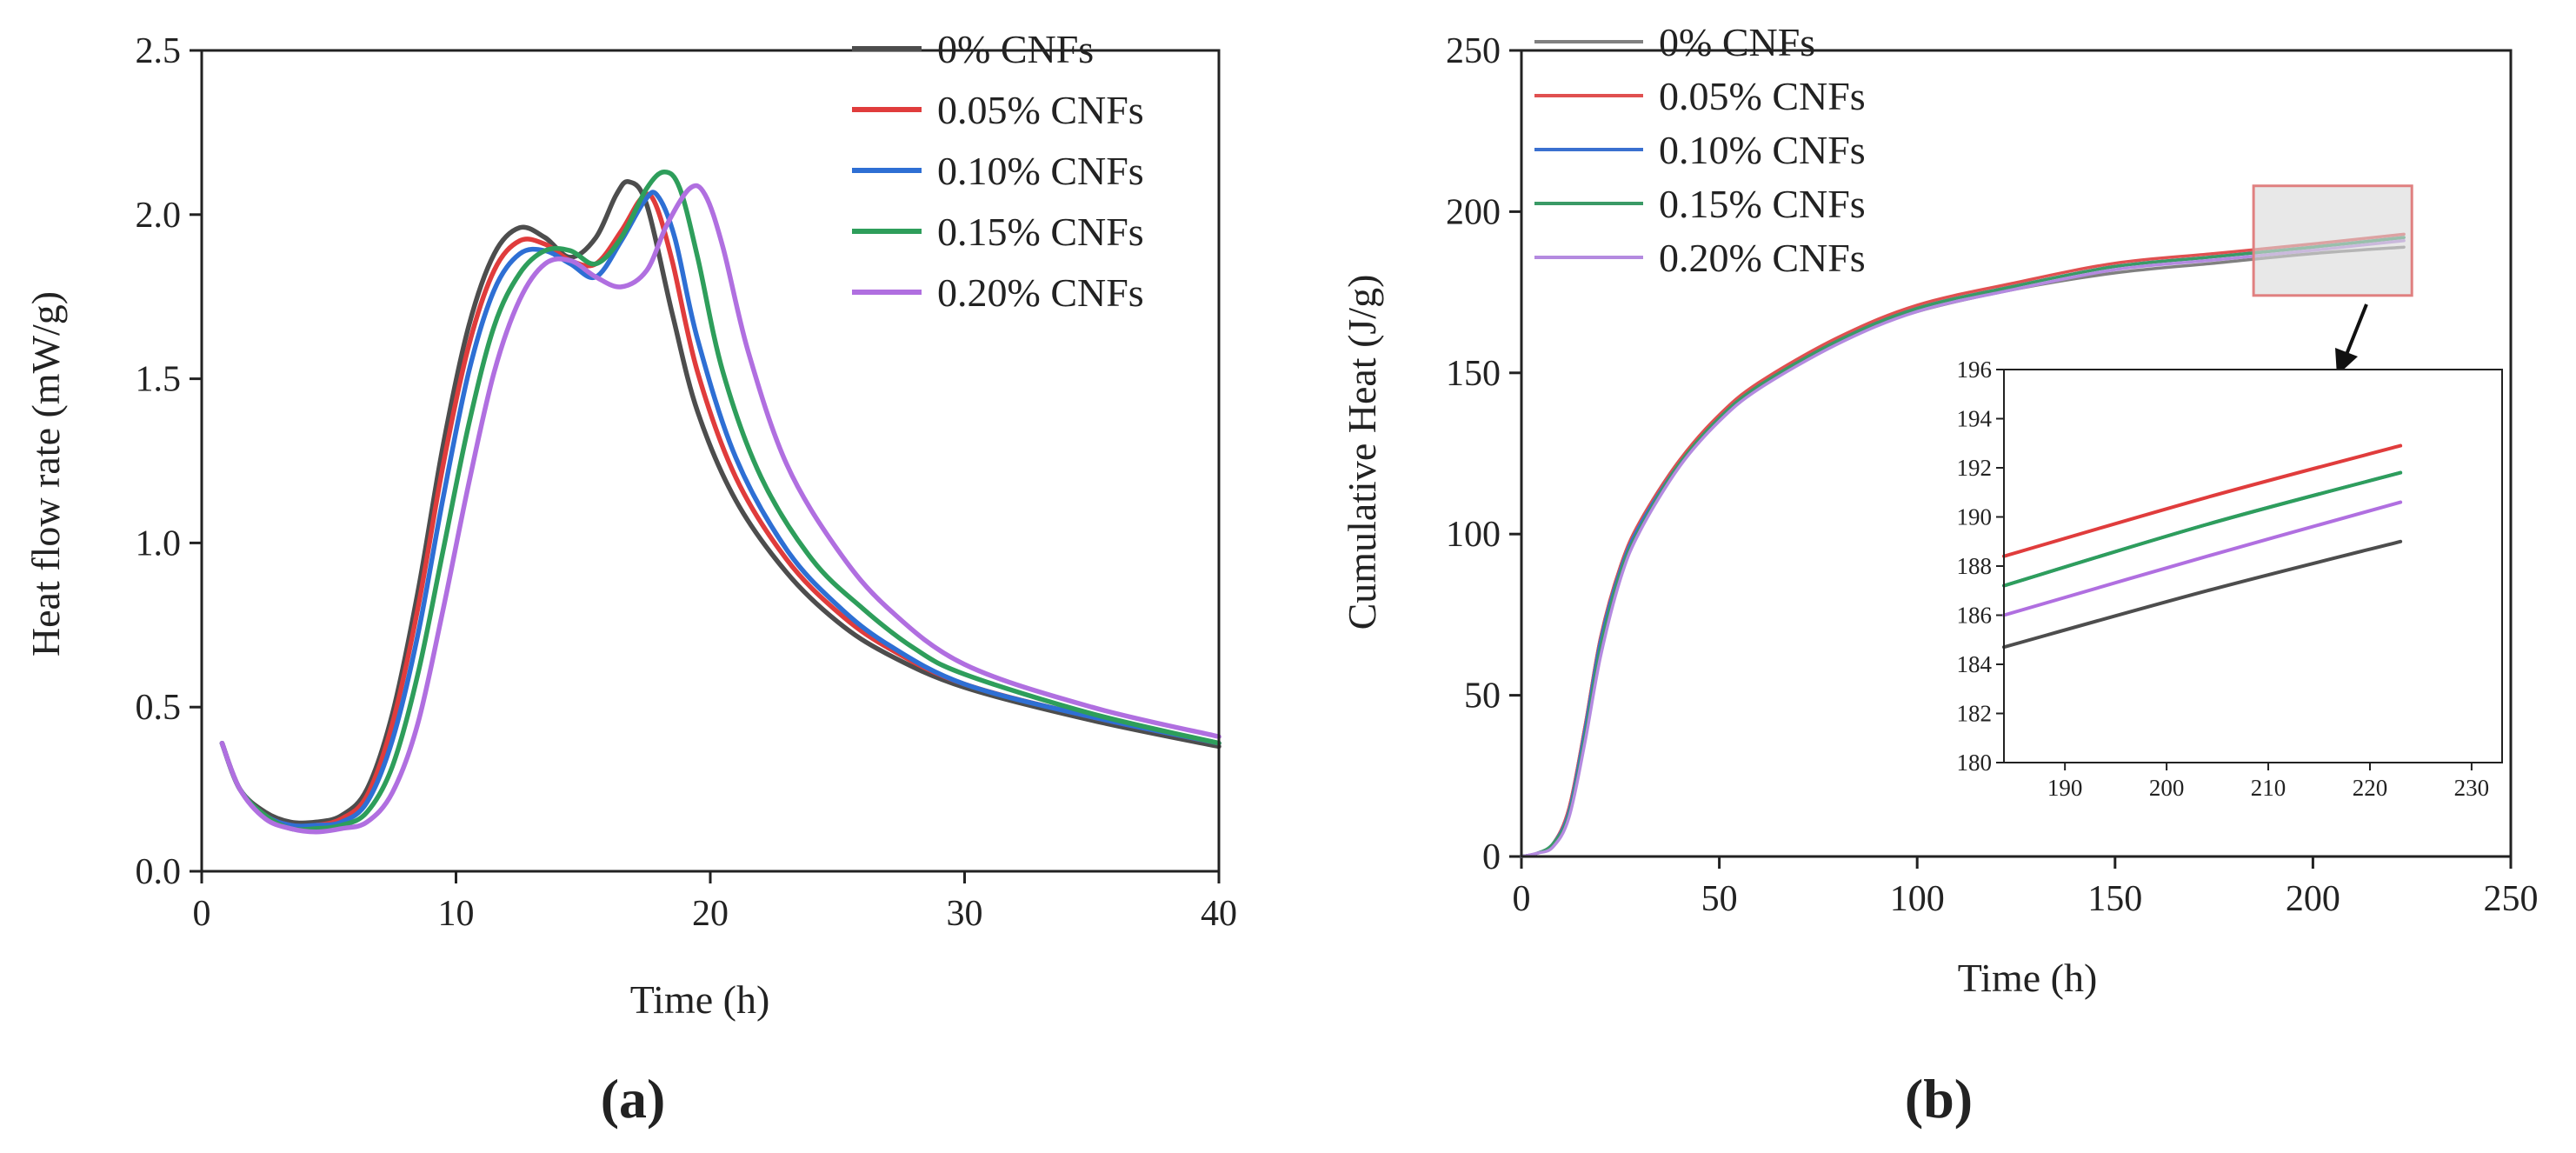 The width and height of the screenshot is (2576, 1153). I want to click on panel-a-y-axis-title: Heat flow rate (mW/g), so click(45, 473).